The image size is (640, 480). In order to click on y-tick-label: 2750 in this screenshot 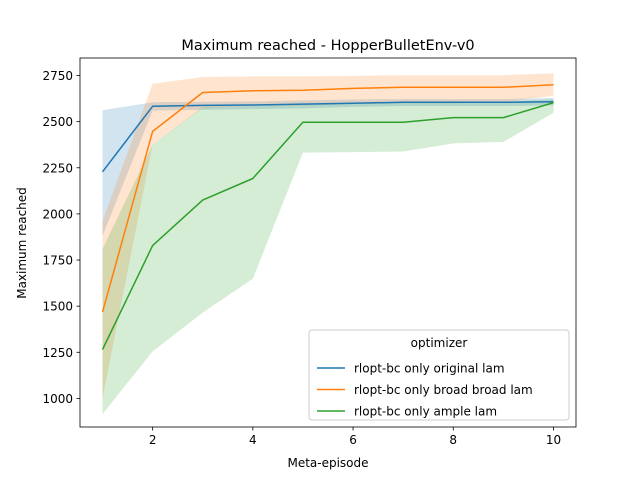, I will do `click(57, 76)`.